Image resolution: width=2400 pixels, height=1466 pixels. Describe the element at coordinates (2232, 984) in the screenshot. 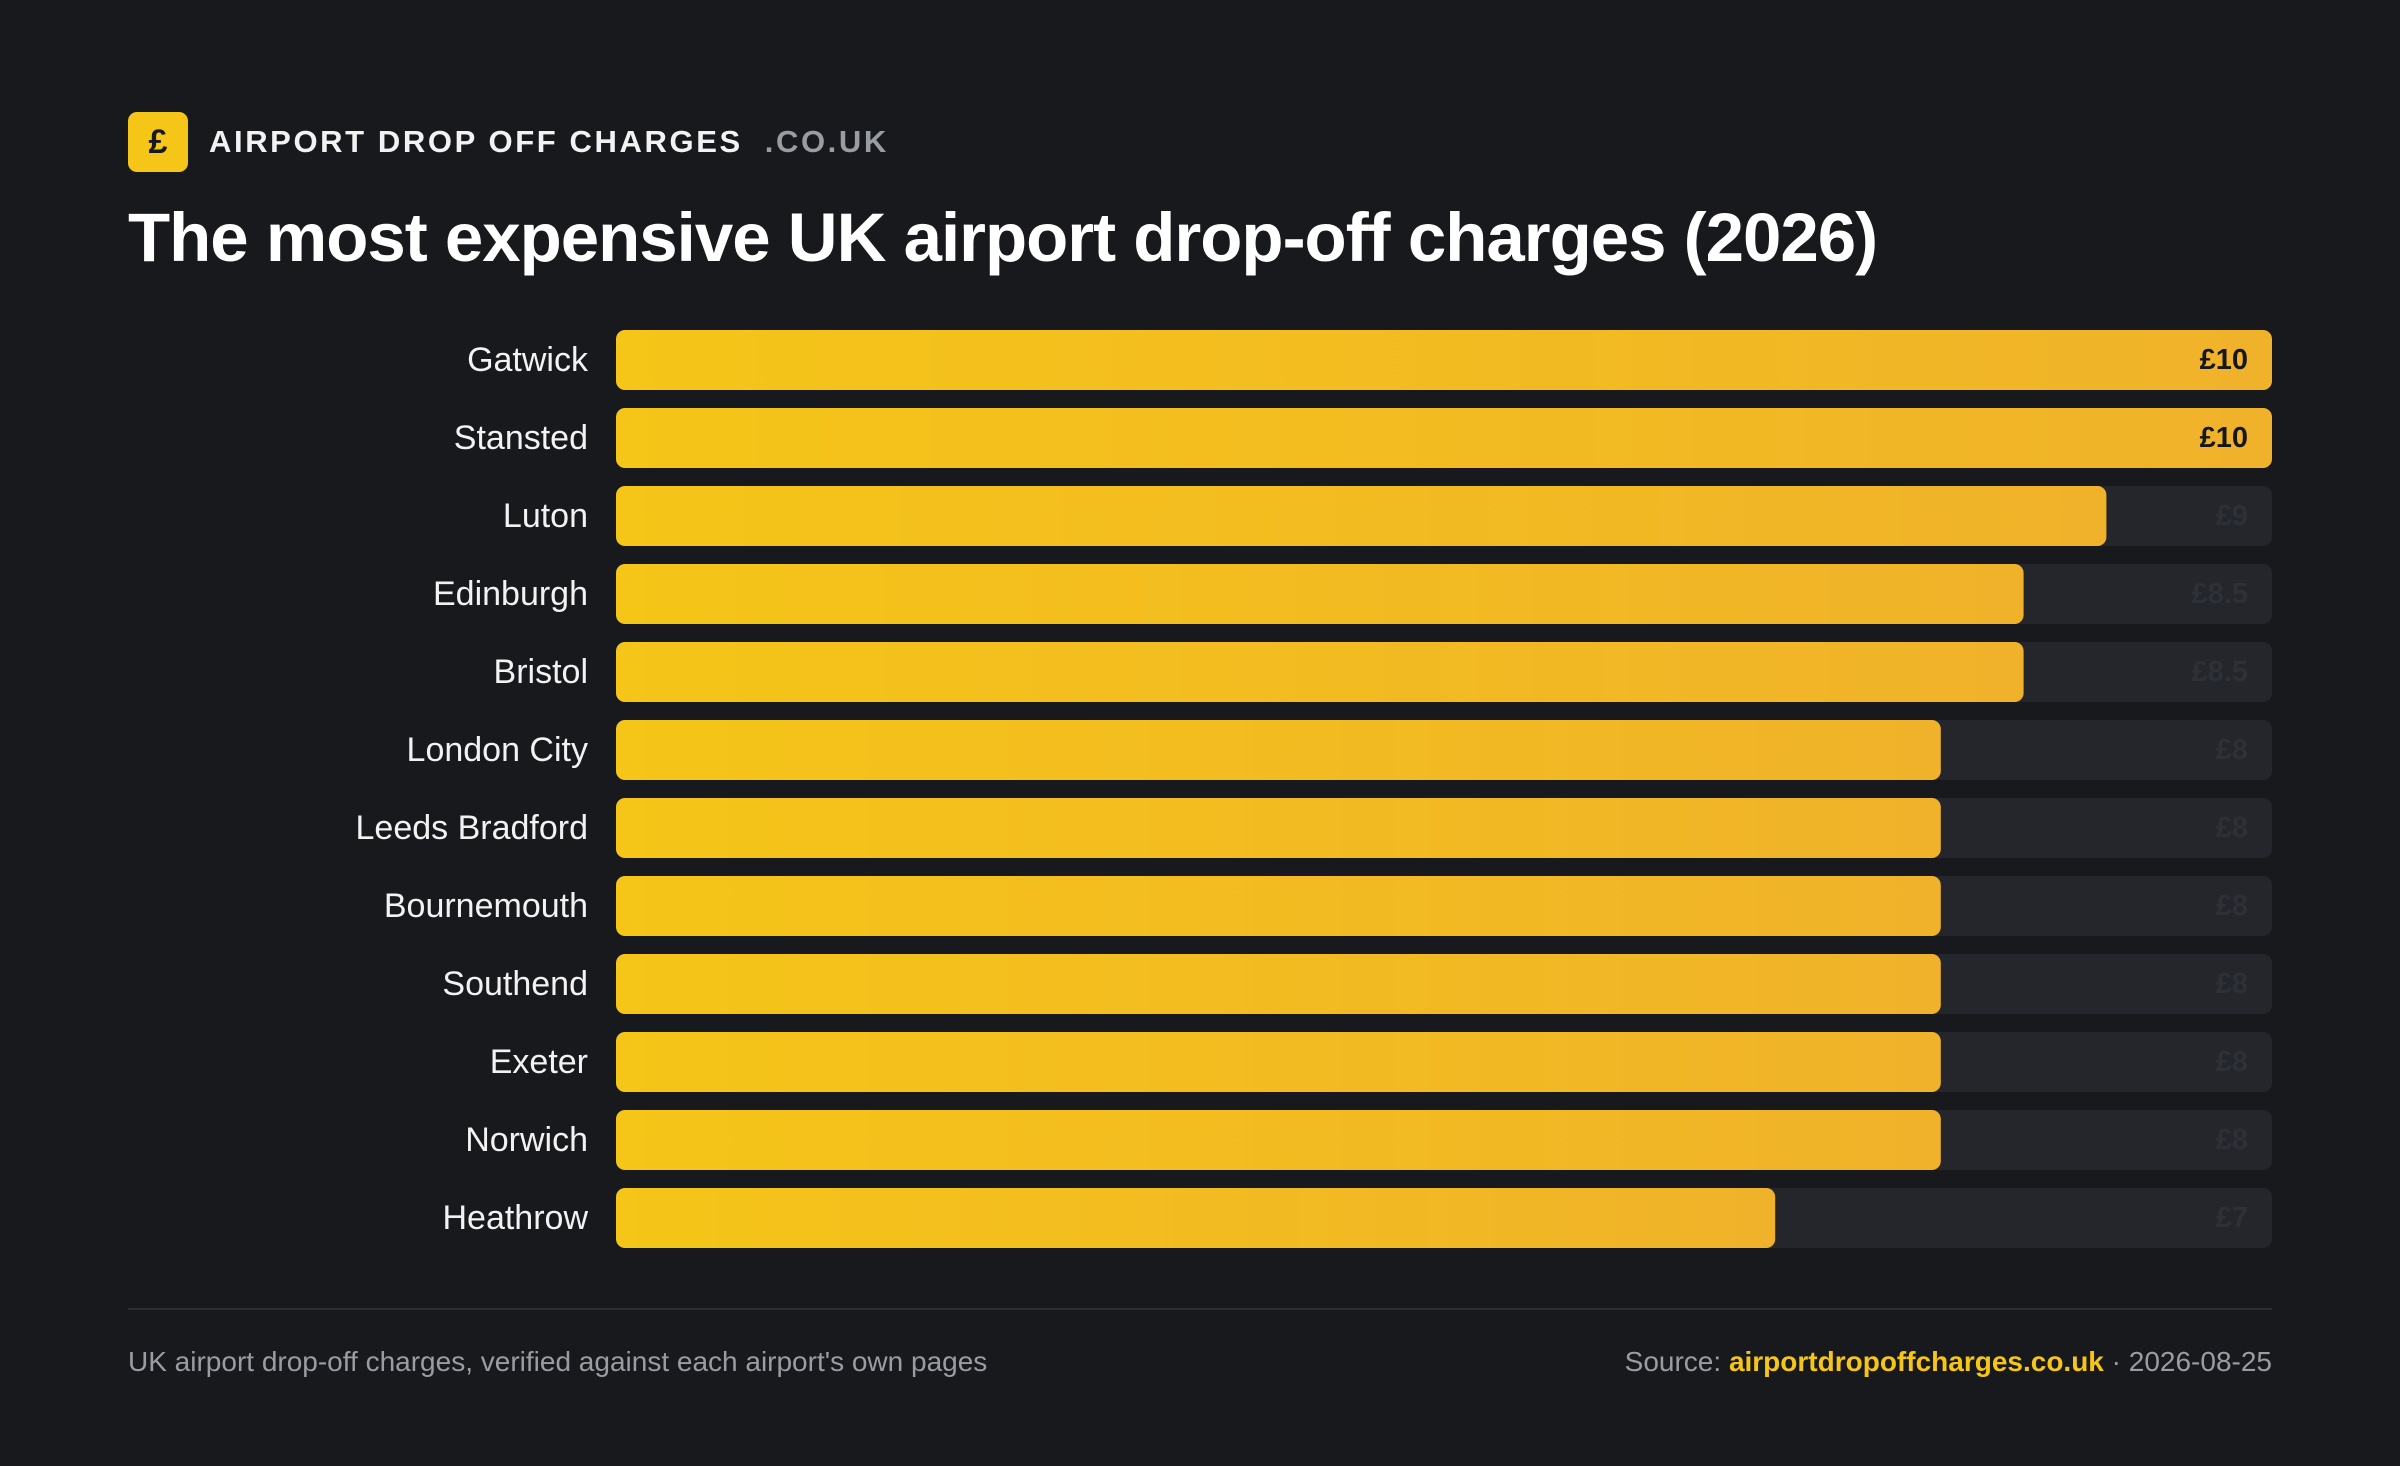

I see `value-label-southend: £8` at that location.